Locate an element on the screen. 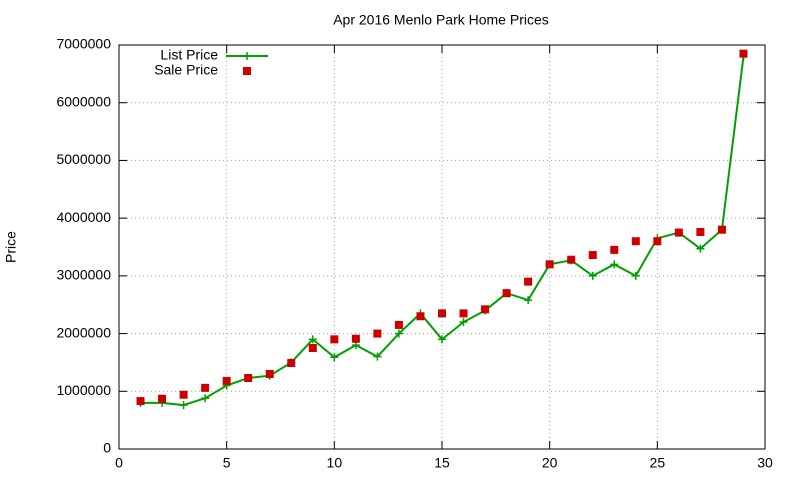 This screenshot has height=485, width=800. x-tick-label: 15 is located at coordinates (442, 463).